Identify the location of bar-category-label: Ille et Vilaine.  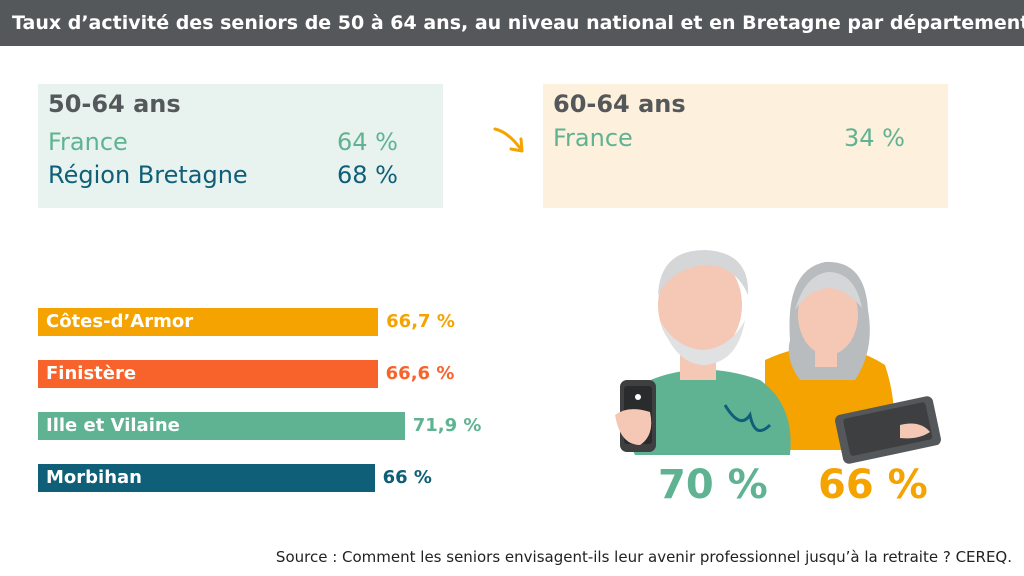
(113, 425).